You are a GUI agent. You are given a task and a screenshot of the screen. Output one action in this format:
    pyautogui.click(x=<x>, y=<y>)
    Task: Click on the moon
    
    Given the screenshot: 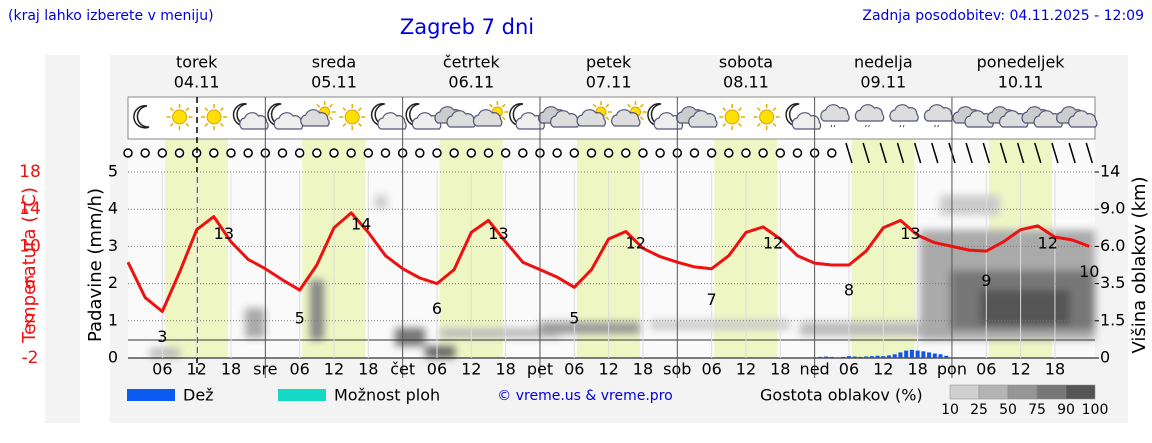 What is the action you would take?
    pyautogui.click(x=141, y=117)
    